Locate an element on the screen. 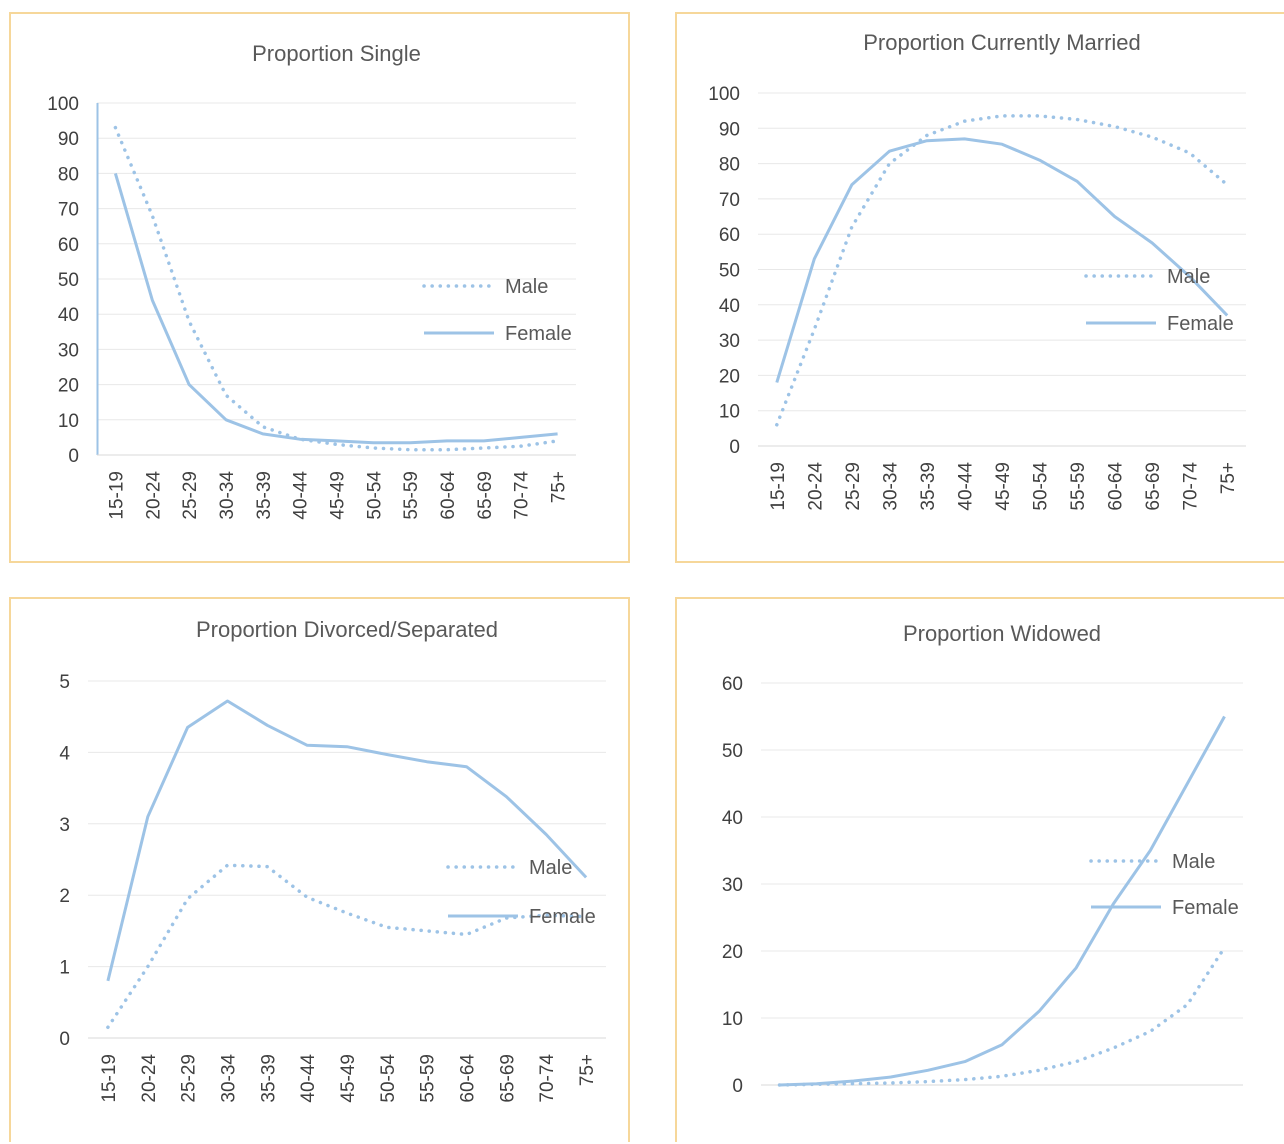  y-tick-label: 4 is located at coordinates (64, 753).